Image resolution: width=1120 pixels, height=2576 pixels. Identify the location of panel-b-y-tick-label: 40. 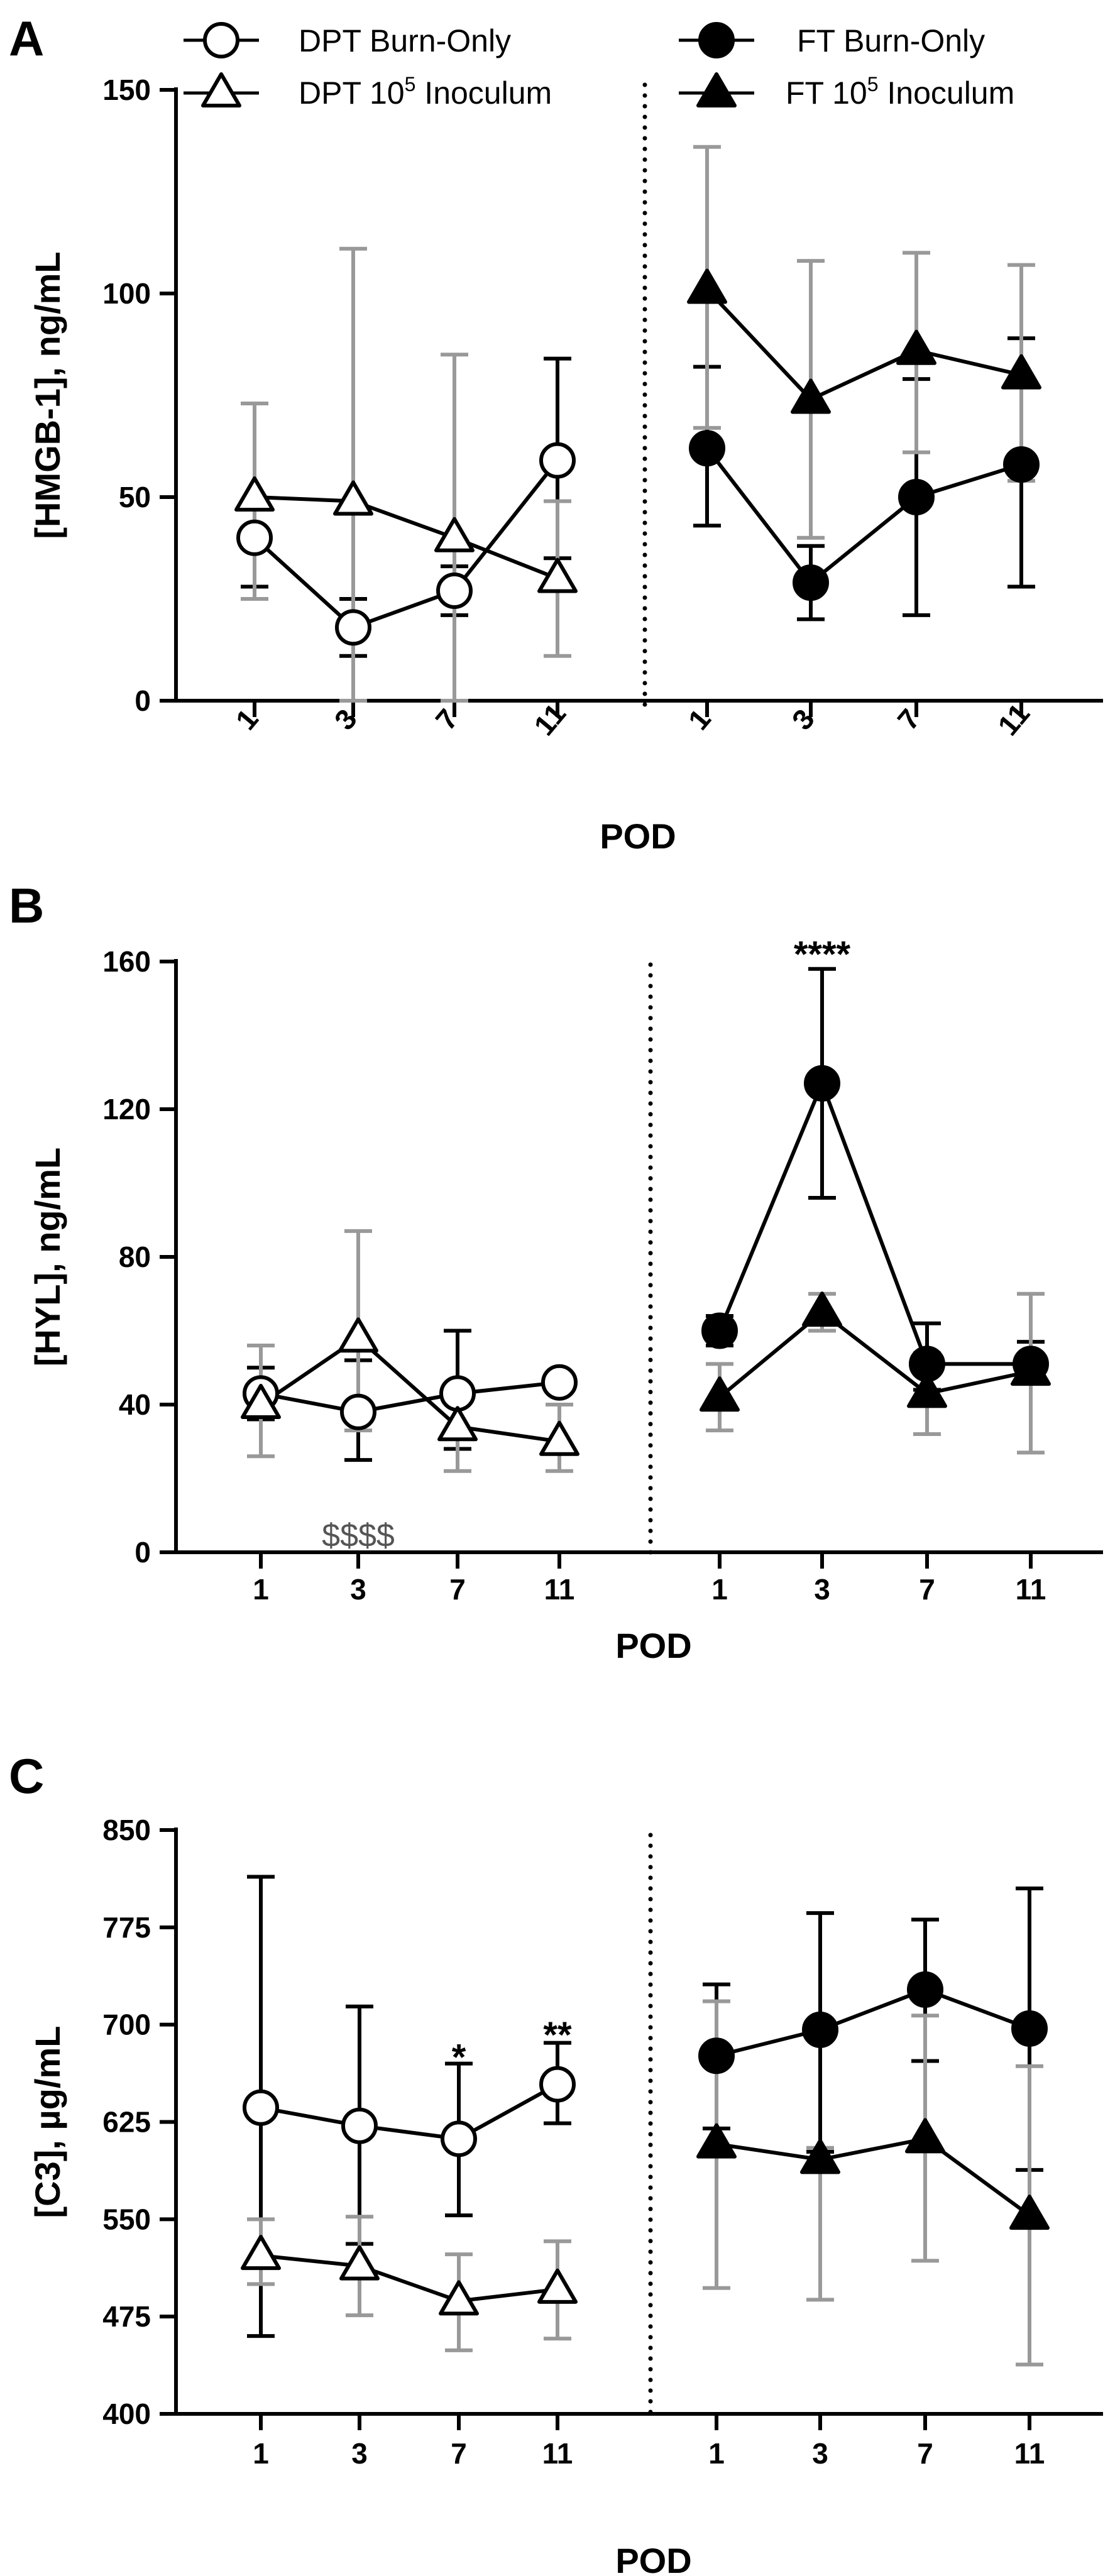
(135, 1404).